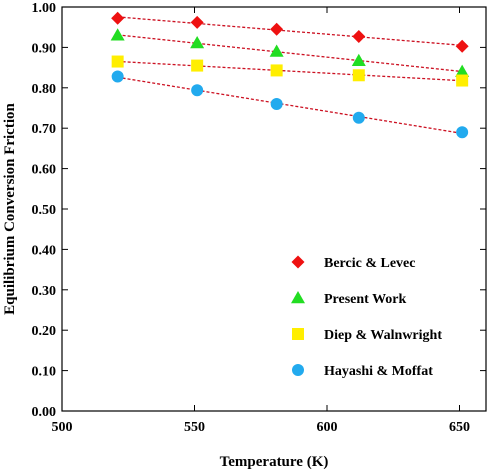 This screenshot has height=471, width=493. Describe the element at coordinates (10, 209) in the screenshot. I see `y-axis-title: Equilibrium Conversion Friction` at that location.